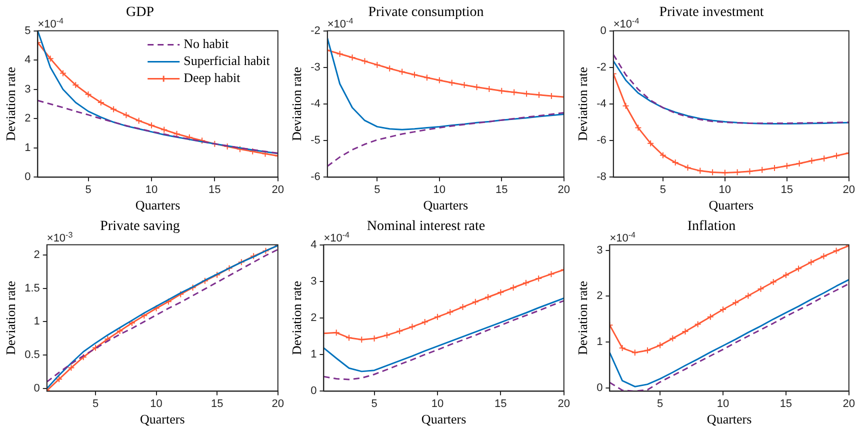 The image size is (857, 428). Describe the element at coordinates (32, 288) in the screenshot. I see `y-tick-label: 1.5` at that location.